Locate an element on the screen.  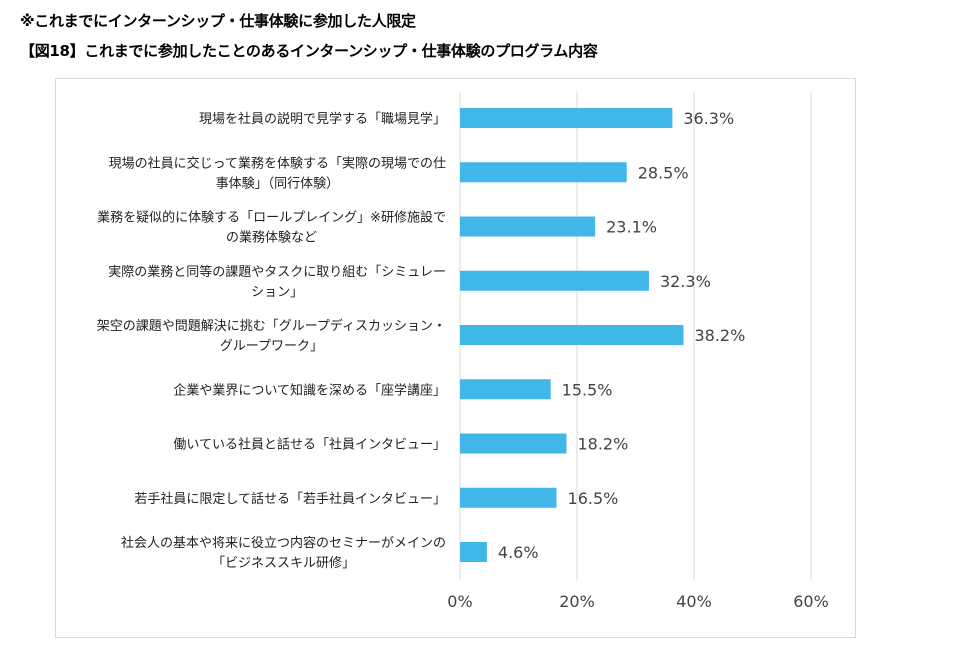
data-label: 16.5% is located at coordinates (593, 498).